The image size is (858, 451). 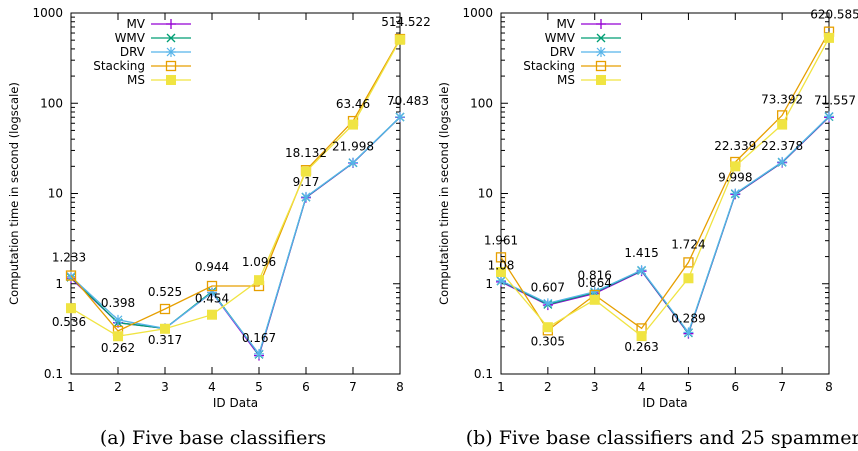 I want to click on data-label: 73.392, so click(x=782, y=99).